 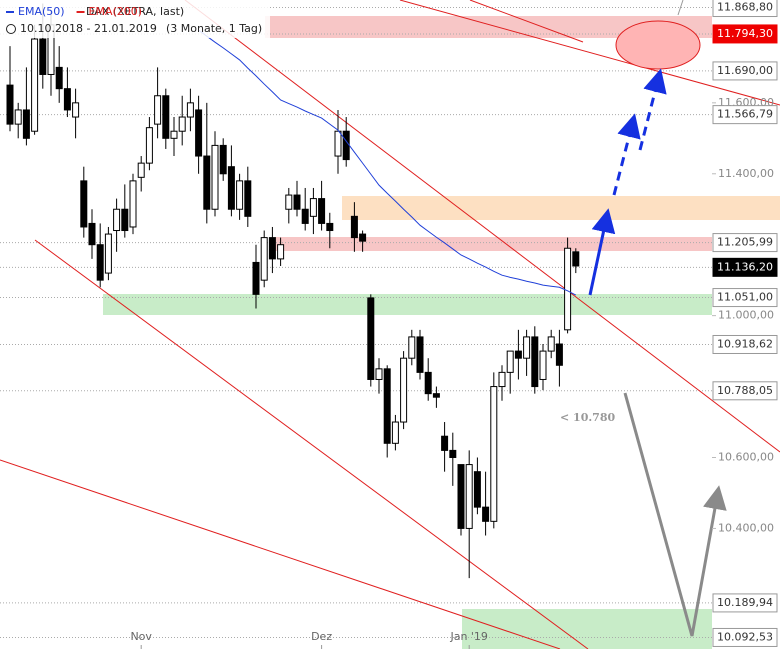 I want to click on x-tick-label: Nov, so click(x=141, y=636).